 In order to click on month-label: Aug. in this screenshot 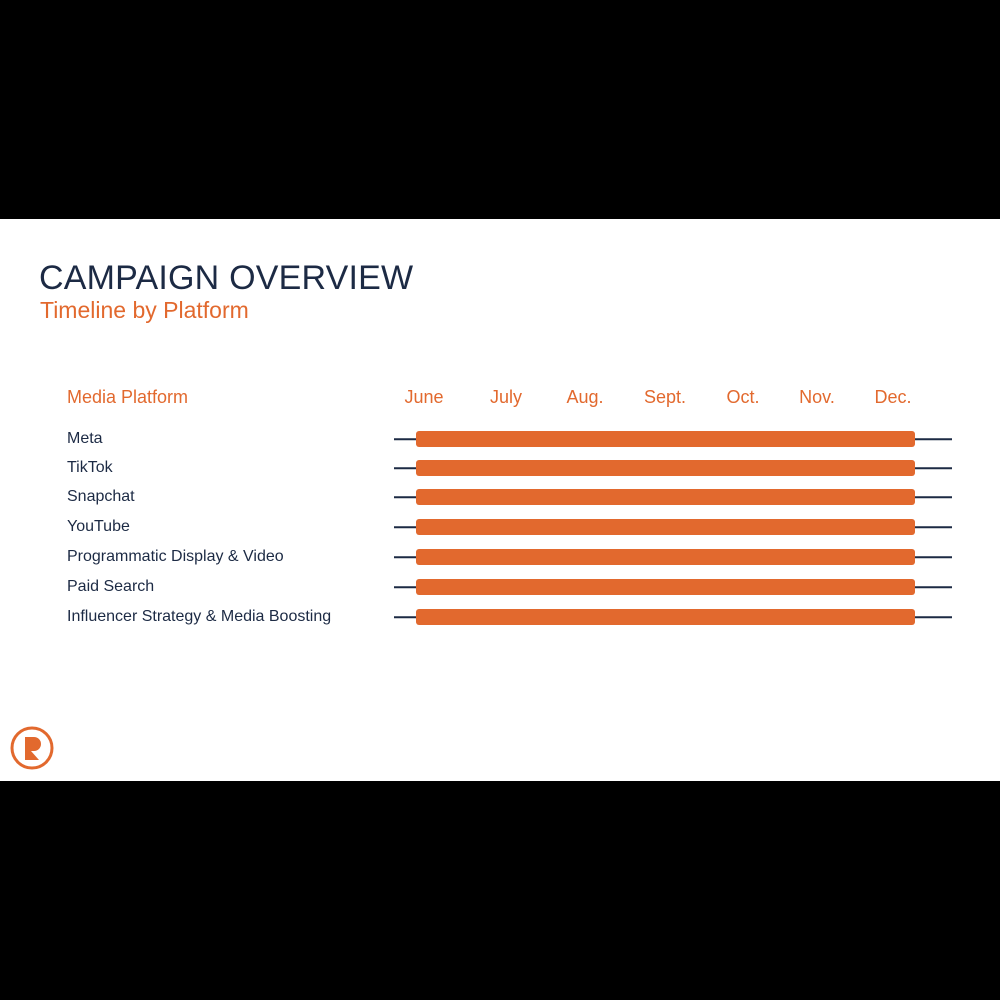, I will do `click(585, 397)`.